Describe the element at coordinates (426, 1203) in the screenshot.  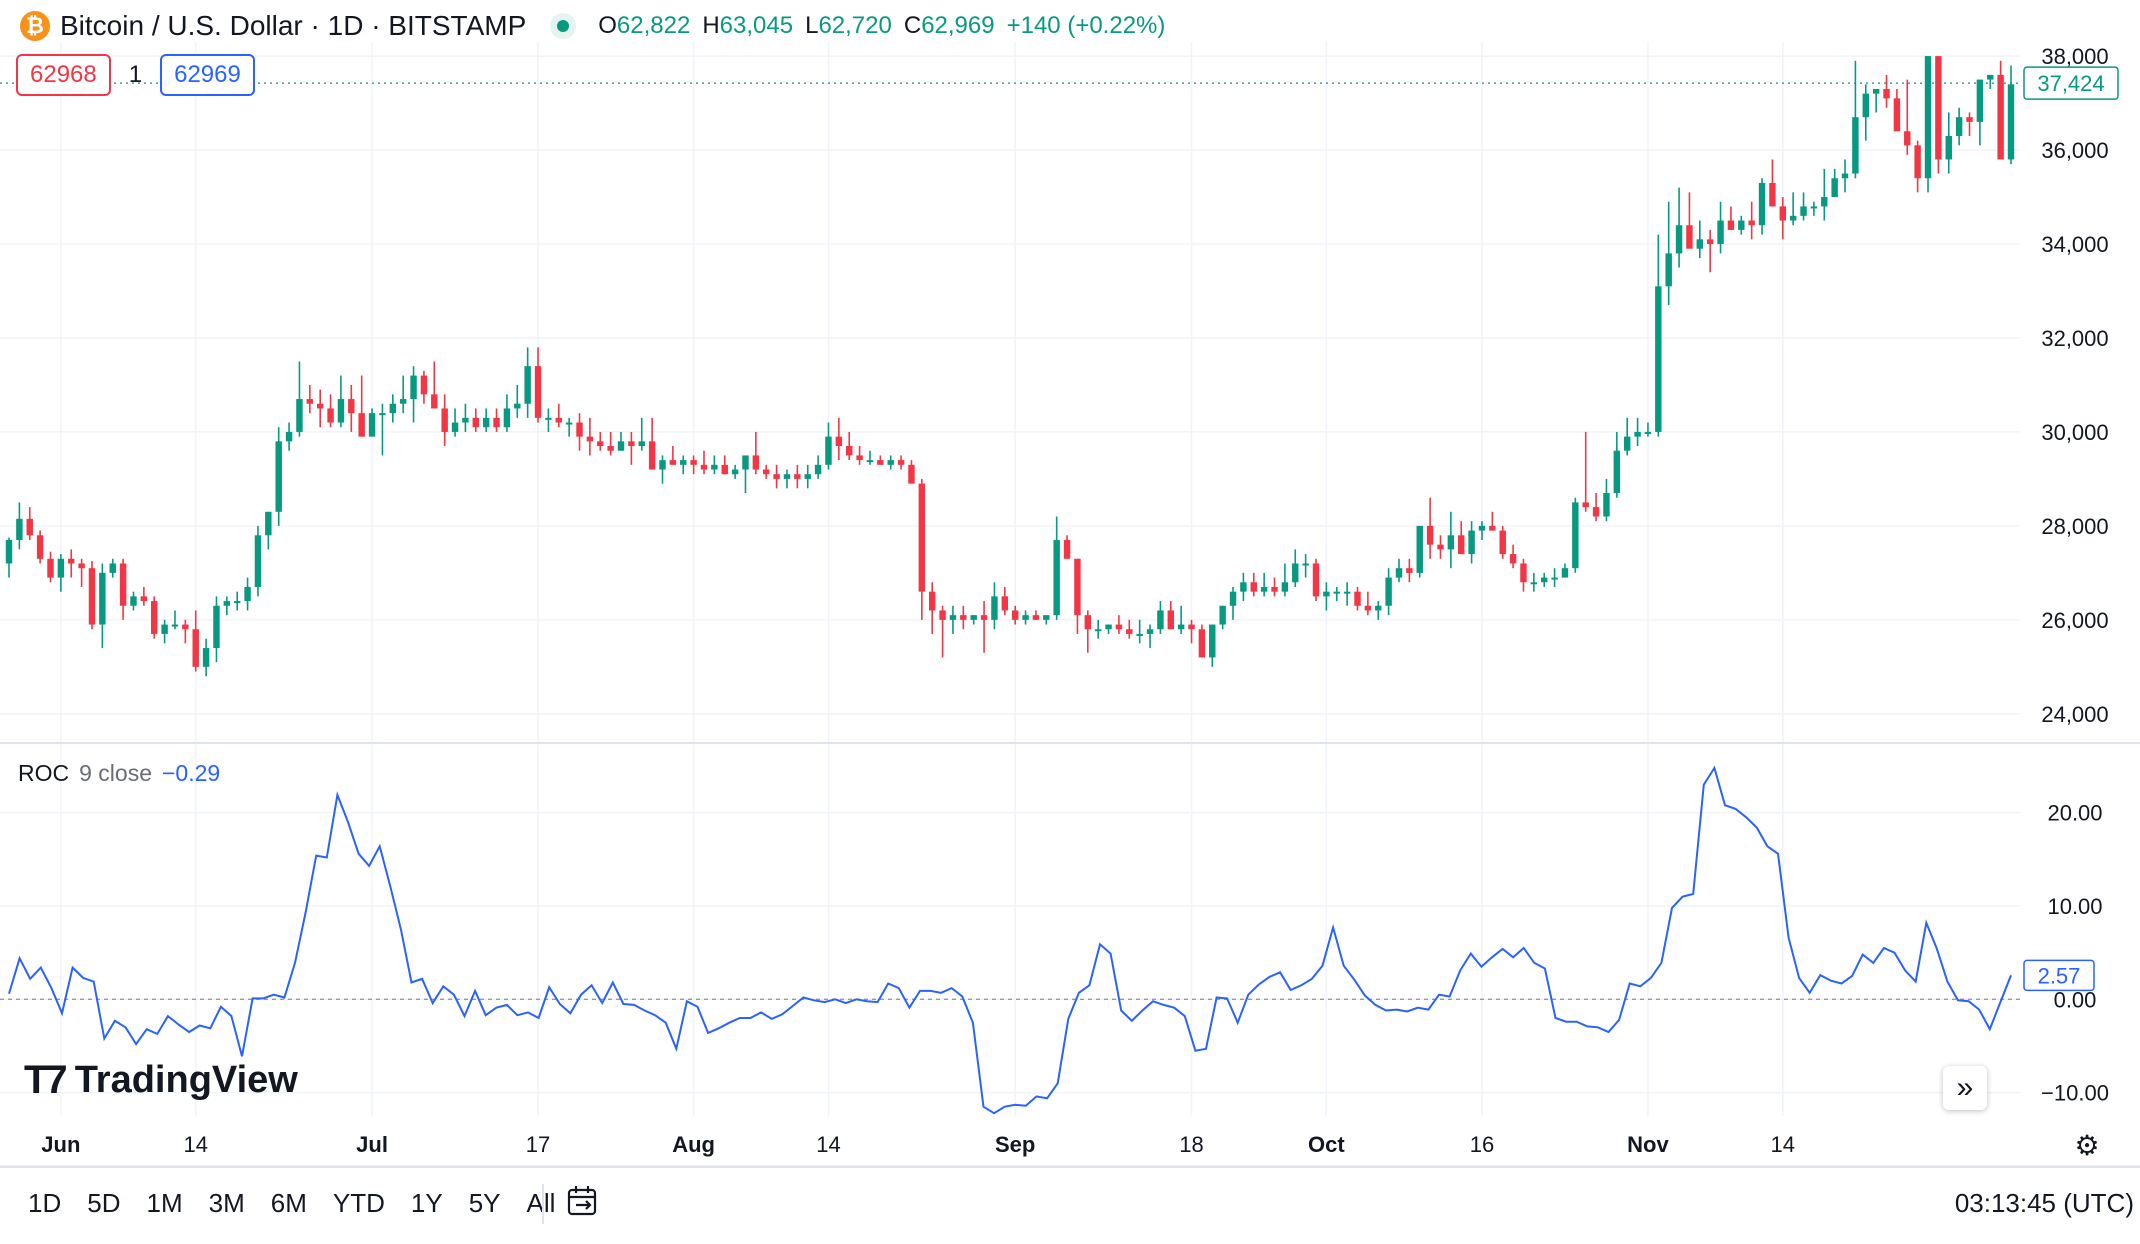
I see `range-button-1y: 1Y` at that location.